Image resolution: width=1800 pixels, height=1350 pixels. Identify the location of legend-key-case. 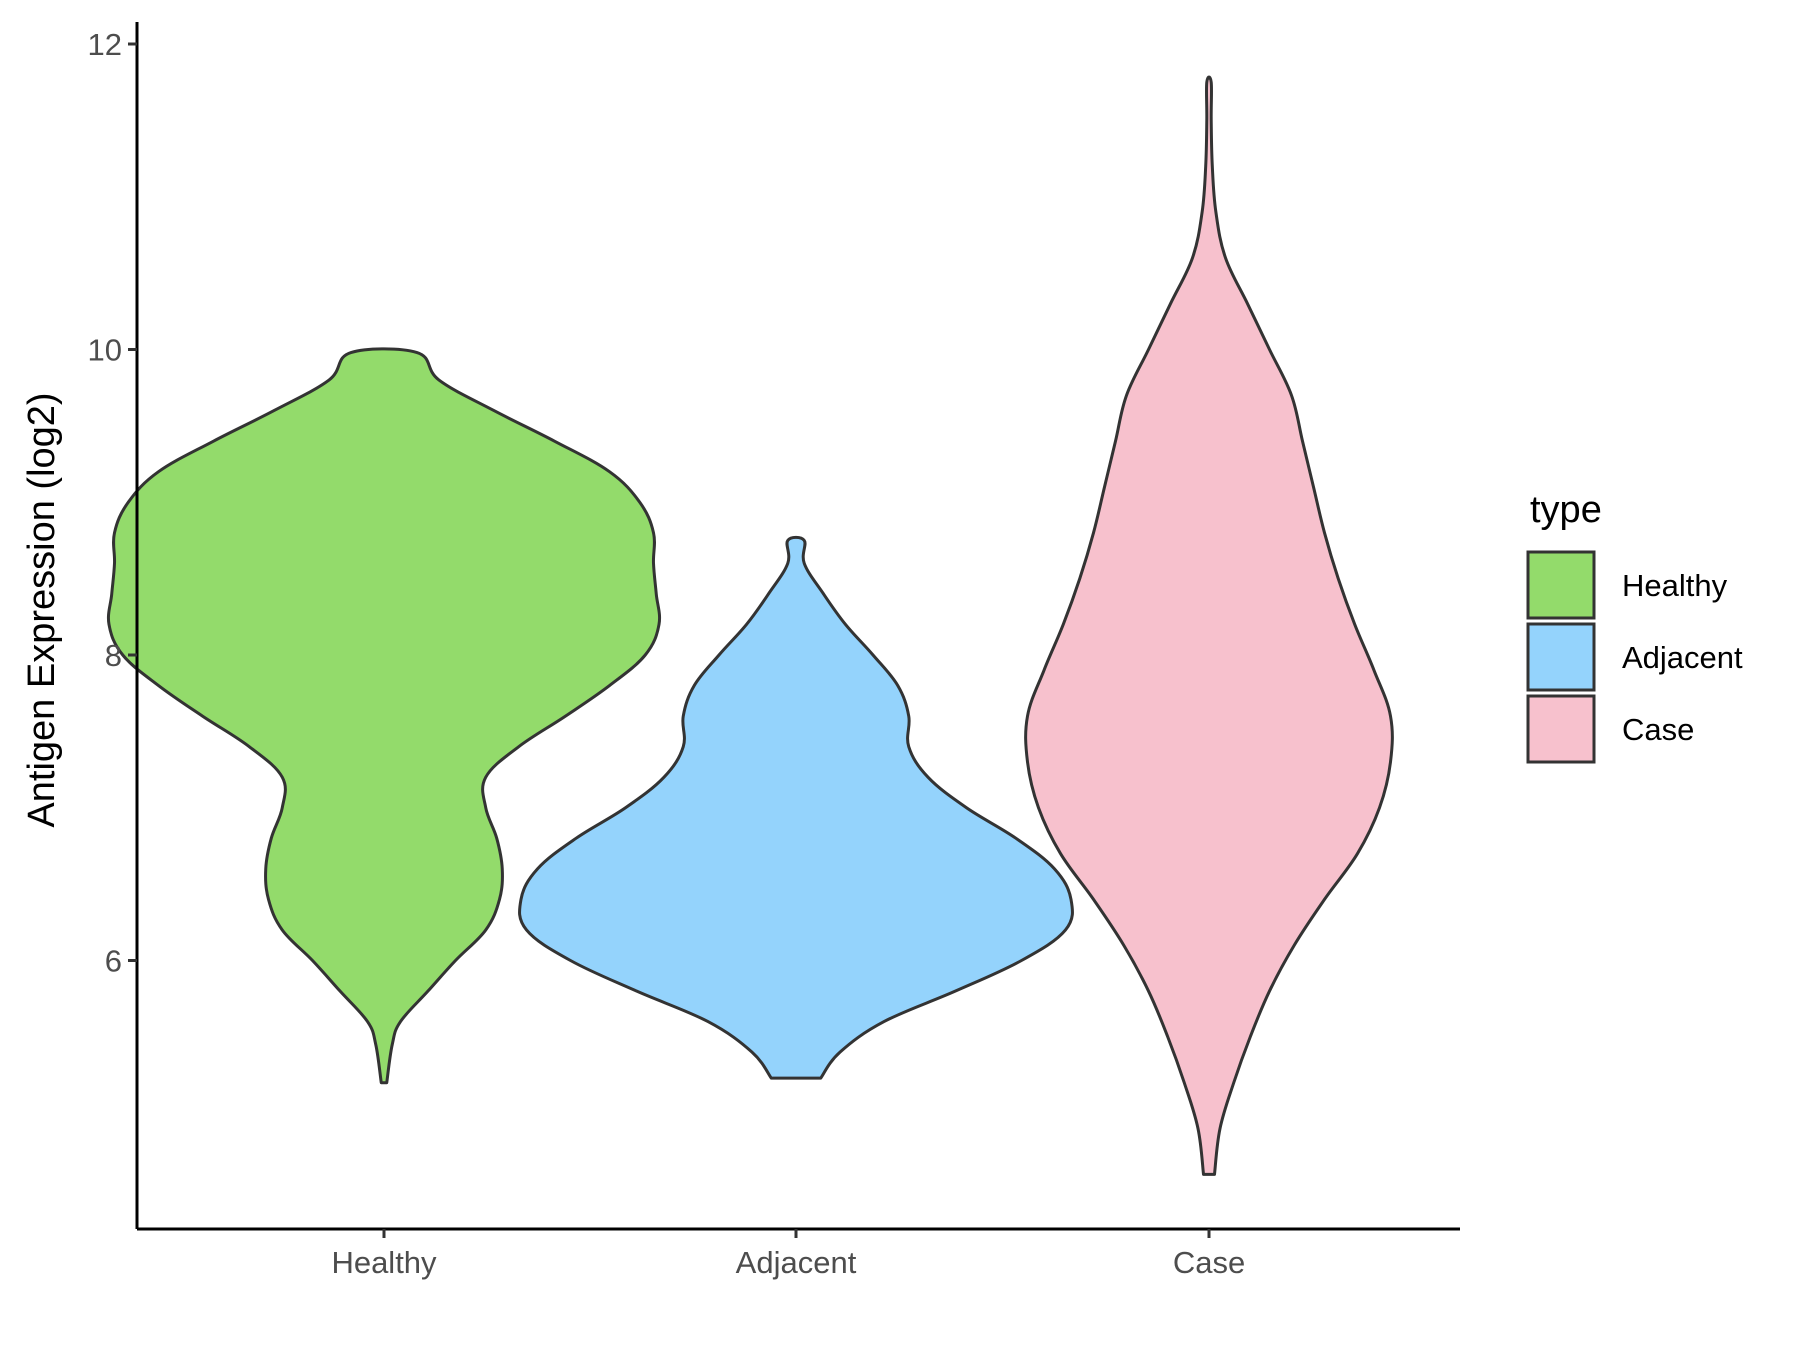
(1561, 729).